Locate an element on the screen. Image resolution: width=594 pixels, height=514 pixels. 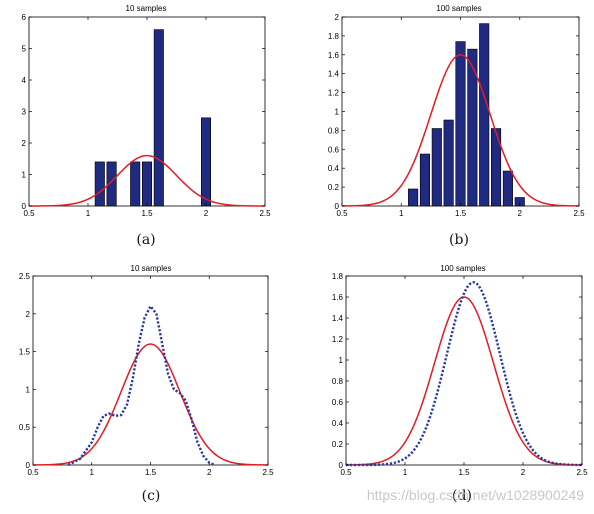
panel-d-caption: (d) is located at coordinates (462, 496).